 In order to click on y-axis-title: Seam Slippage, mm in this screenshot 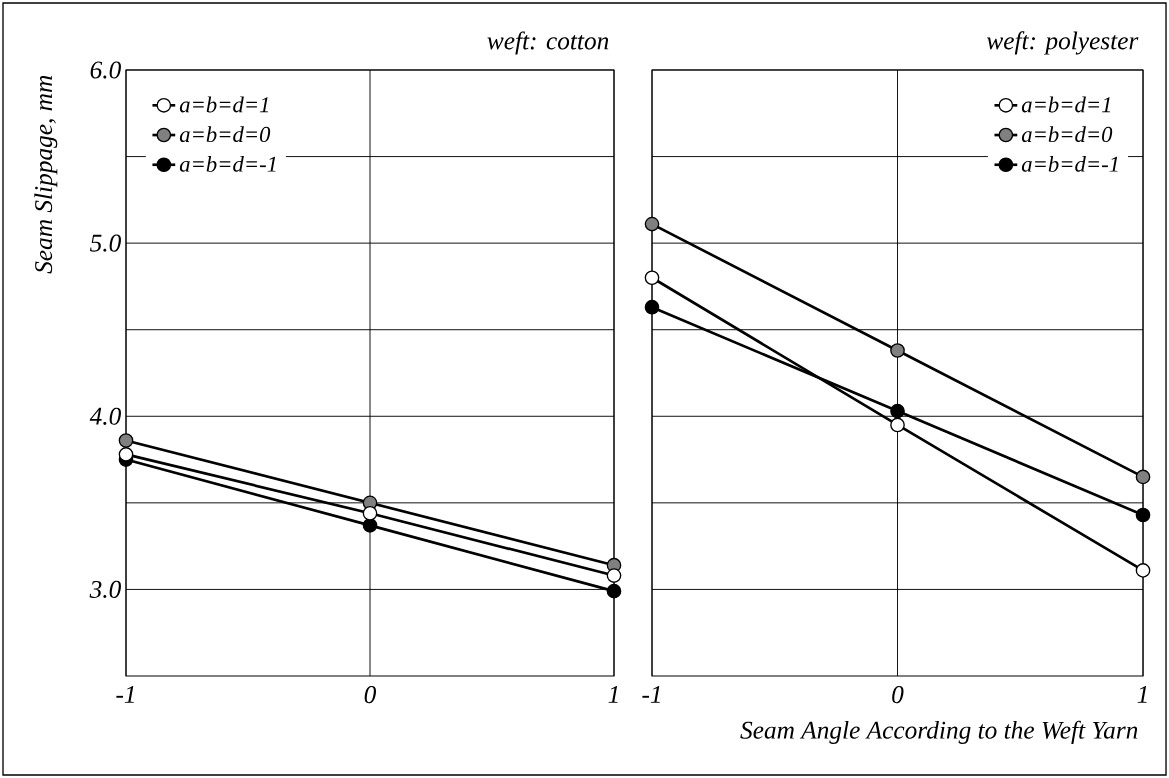, I will do `click(46, 174)`.